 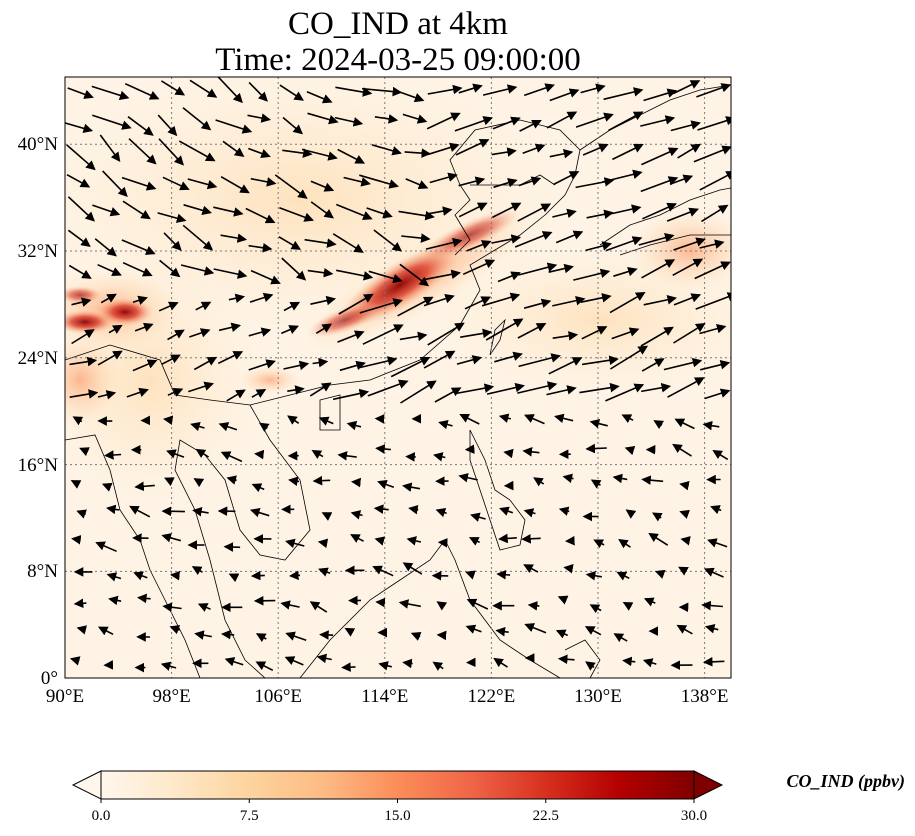 What do you see at coordinates (397, 816) in the screenshot?
I see `colorbar-tick-label: 15.0` at bounding box center [397, 816].